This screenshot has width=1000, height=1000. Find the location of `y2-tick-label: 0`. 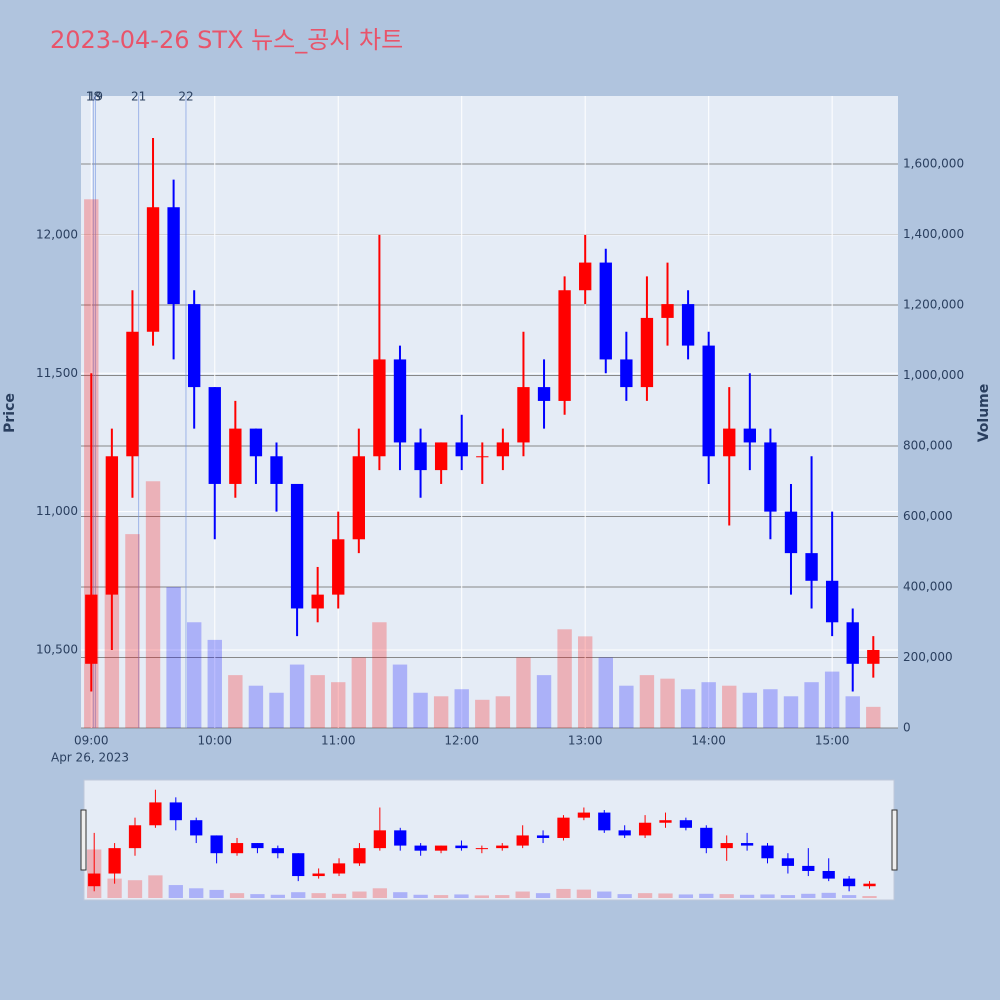

y2-tick-label: 0 is located at coordinates (907, 728).